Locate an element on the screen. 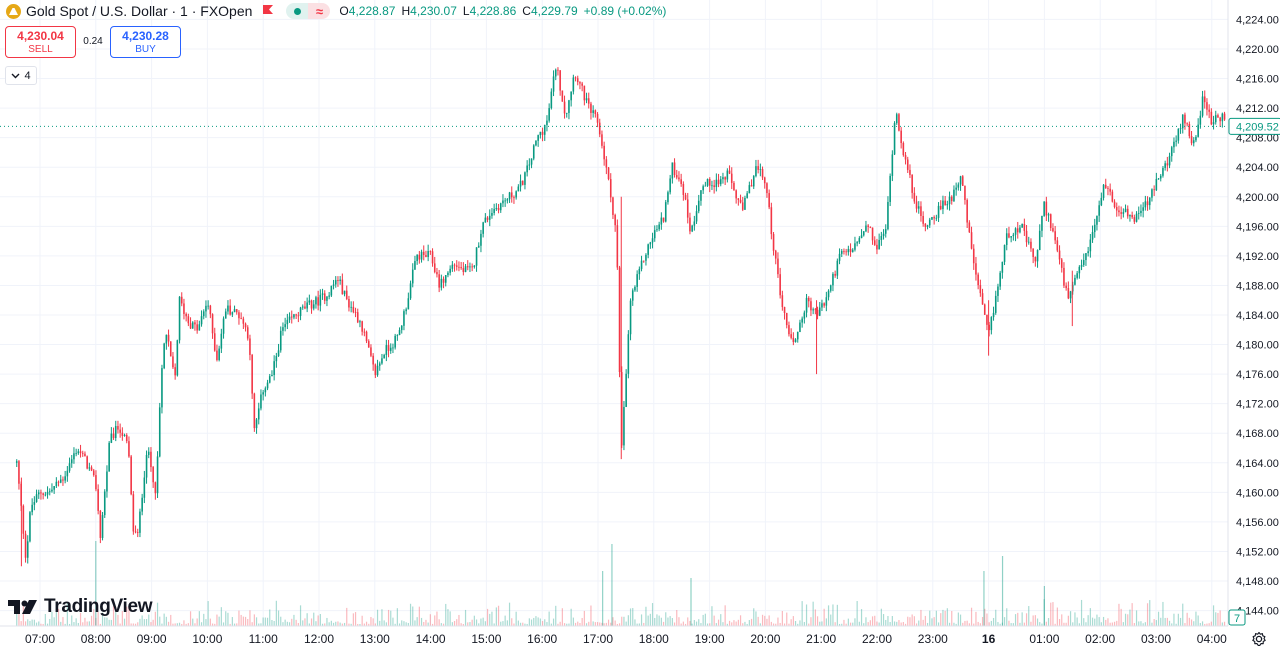  chart-settings-gear-icon is located at coordinates (1259, 641).